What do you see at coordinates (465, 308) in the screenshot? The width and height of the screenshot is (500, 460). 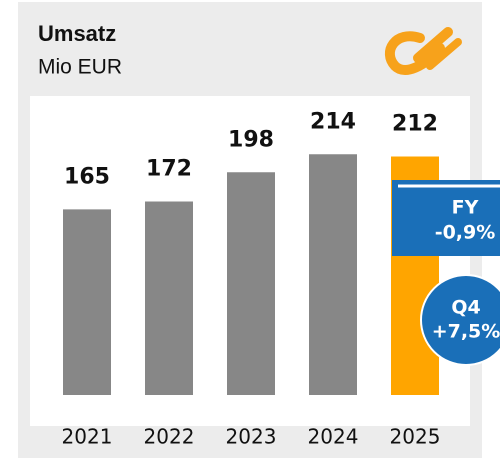 I see `callout-label: Q4` at bounding box center [465, 308].